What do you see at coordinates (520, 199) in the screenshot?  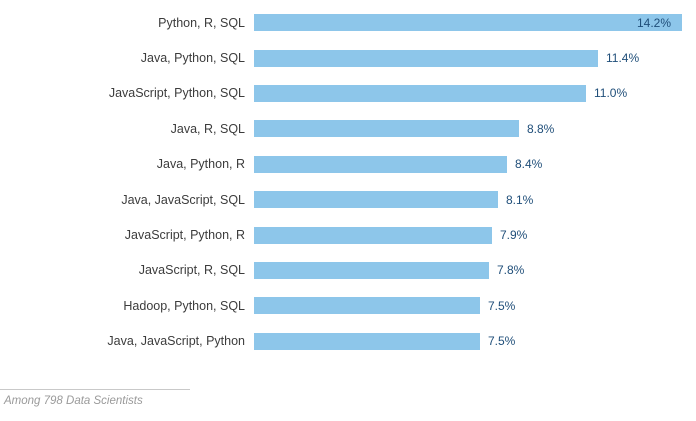 I see `value-label: 8.1%` at bounding box center [520, 199].